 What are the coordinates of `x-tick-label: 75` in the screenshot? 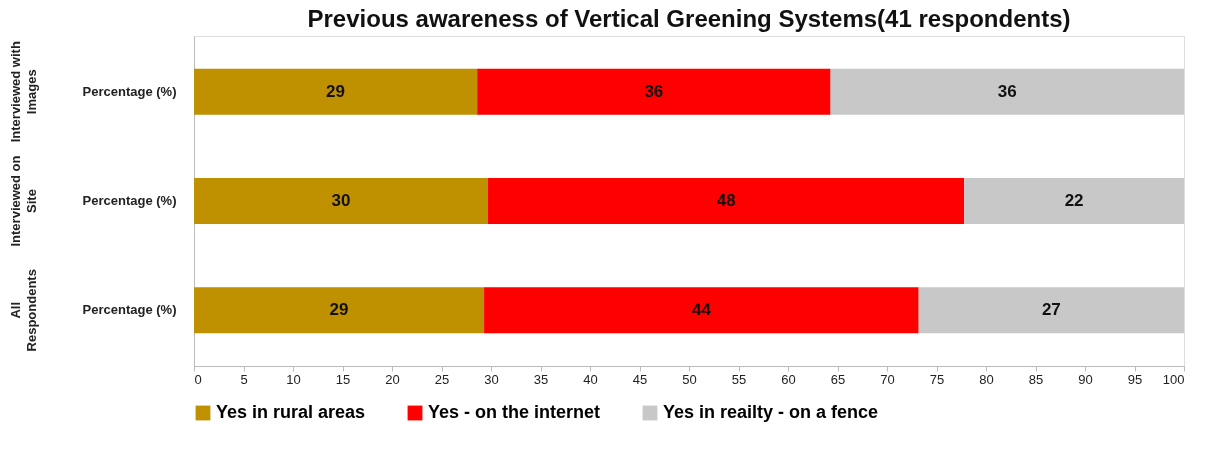 It's located at (937, 379).